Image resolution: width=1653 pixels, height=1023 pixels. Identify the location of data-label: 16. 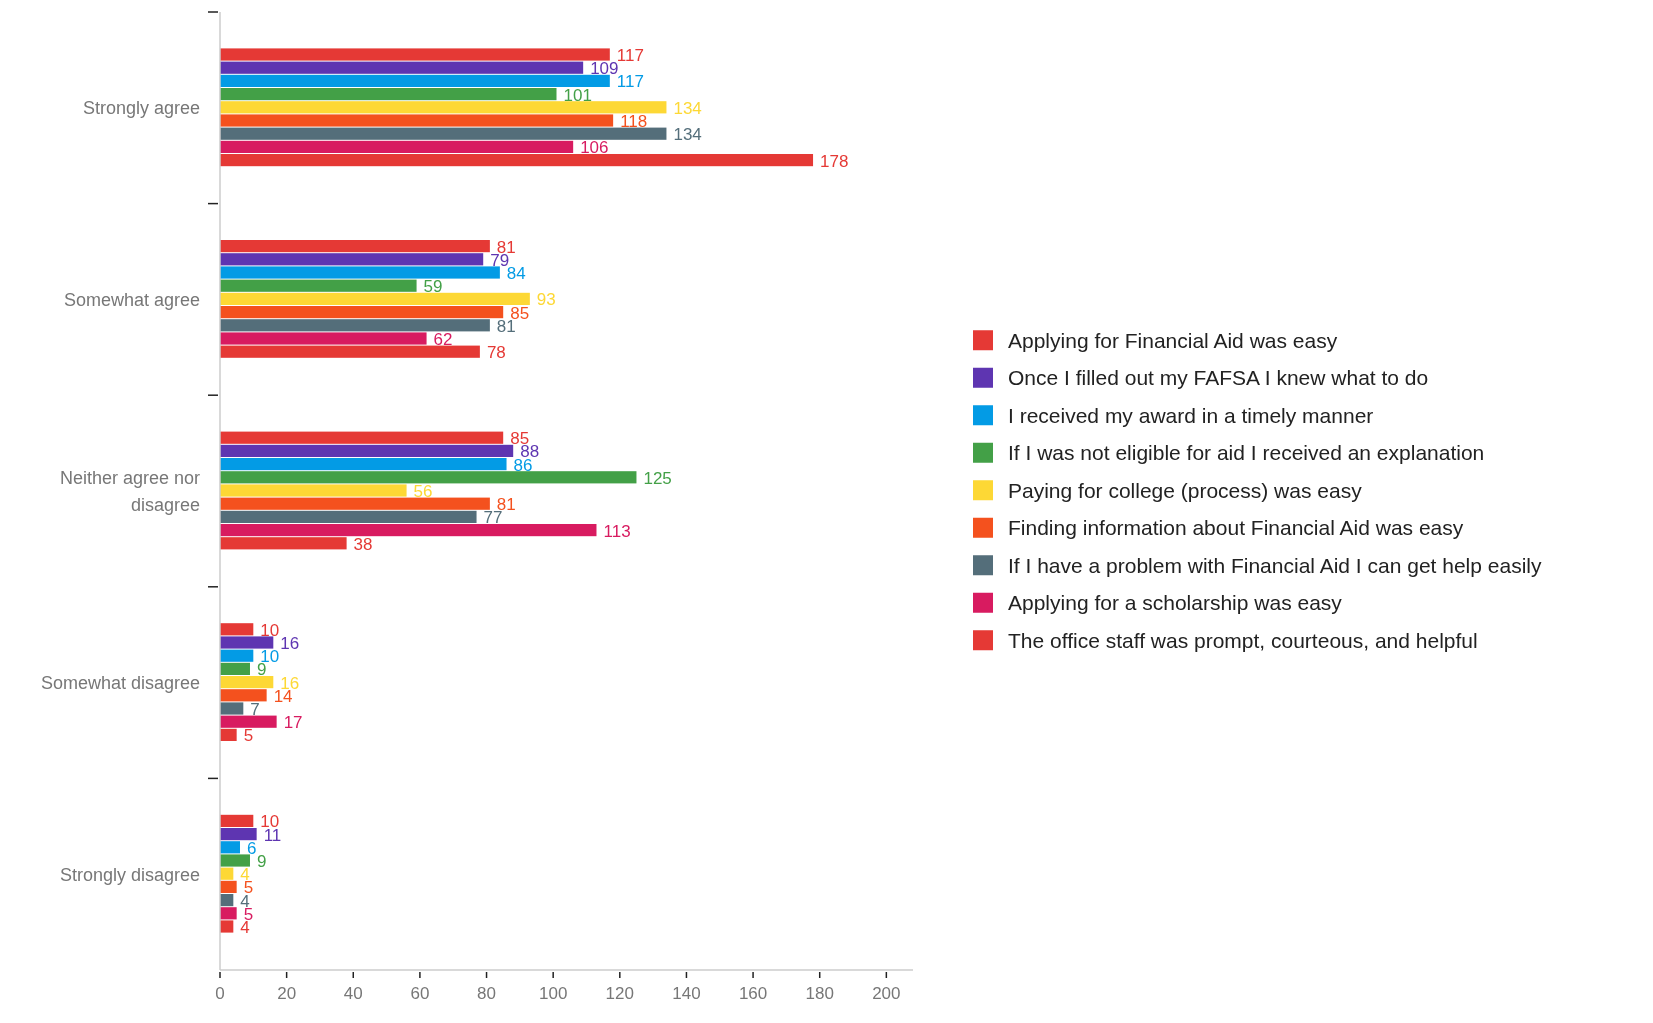
(290, 643).